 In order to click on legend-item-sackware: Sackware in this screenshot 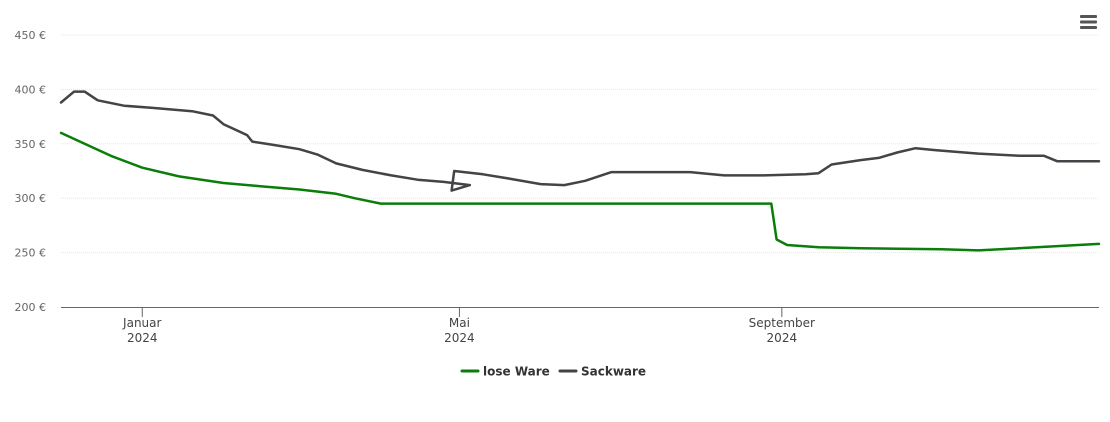, I will do `click(602, 372)`.